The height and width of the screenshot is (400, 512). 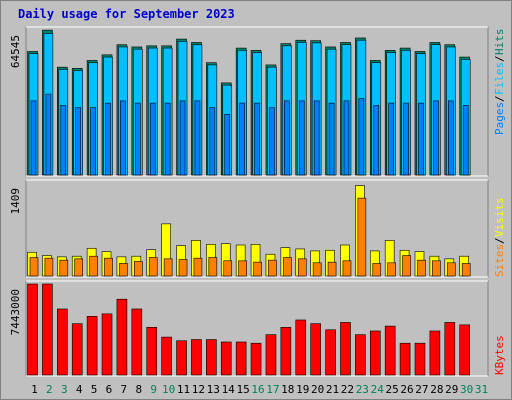 I want to click on legend-middle: Sites/Visits, so click(x=499, y=237).